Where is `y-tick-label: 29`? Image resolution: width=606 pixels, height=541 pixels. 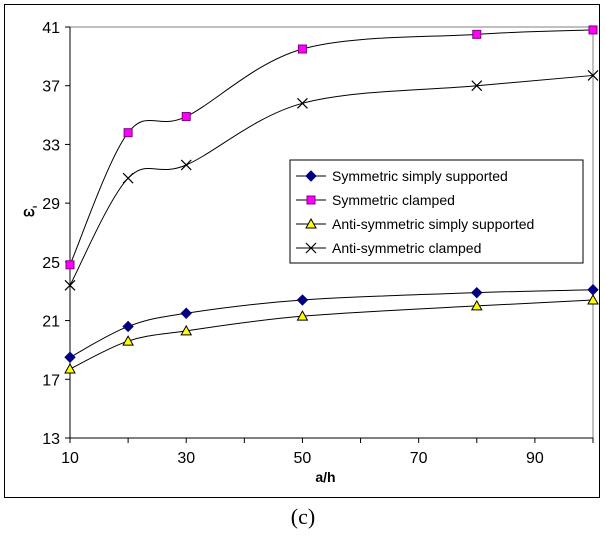 y-tick-label: 29 is located at coordinates (51, 204).